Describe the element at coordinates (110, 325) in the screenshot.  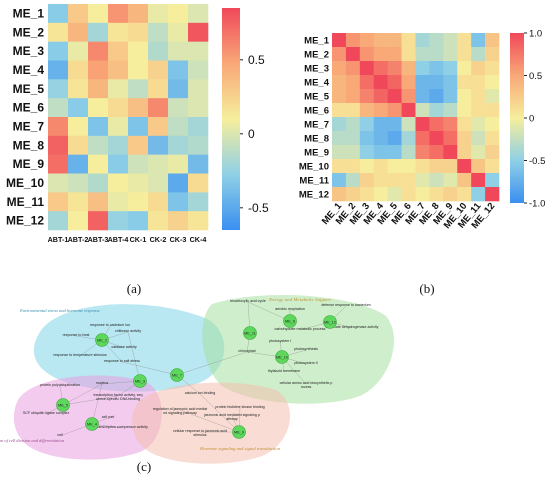
I see `network-term-label: response to cadmium ion` at that location.